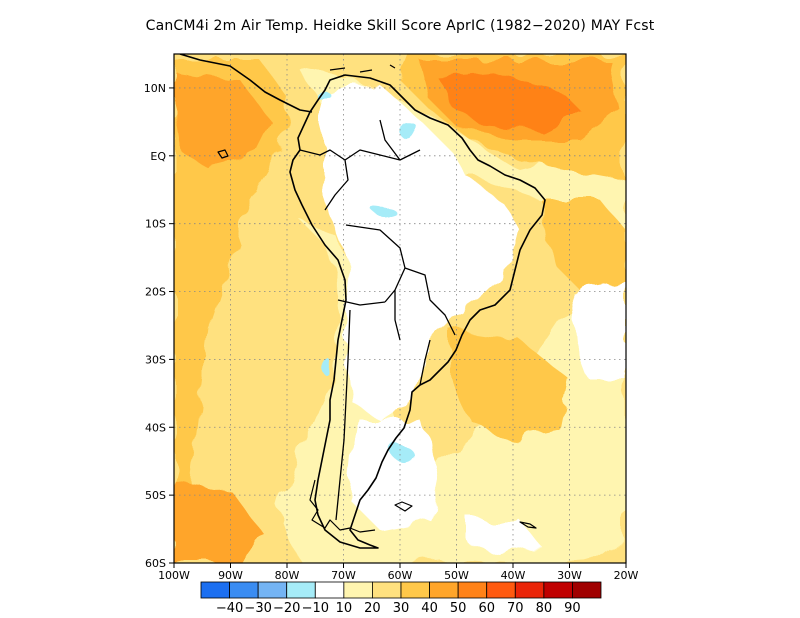  Describe the element at coordinates (396, 282) in the screenshot. I see `border-interior-central` at that location.